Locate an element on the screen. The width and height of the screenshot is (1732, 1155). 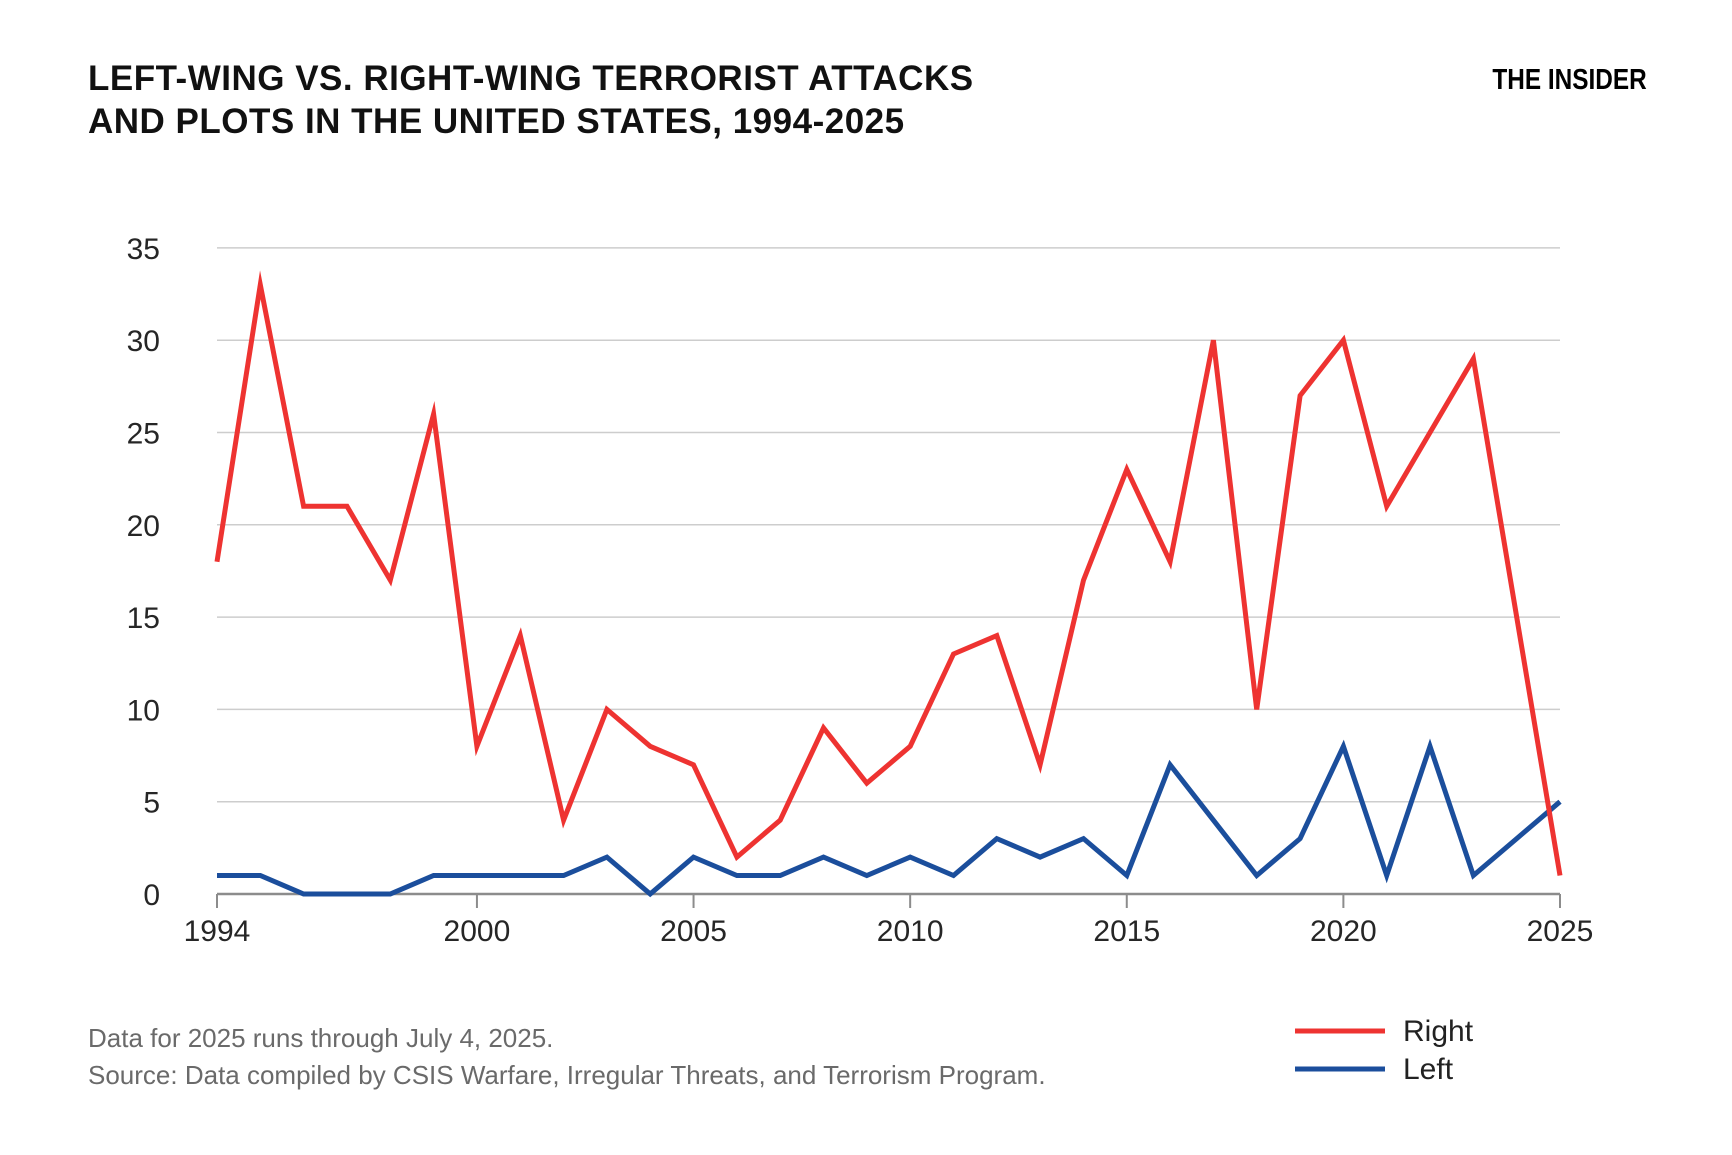
x-tick-label-2025: 2025 is located at coordinates (1560, 931).